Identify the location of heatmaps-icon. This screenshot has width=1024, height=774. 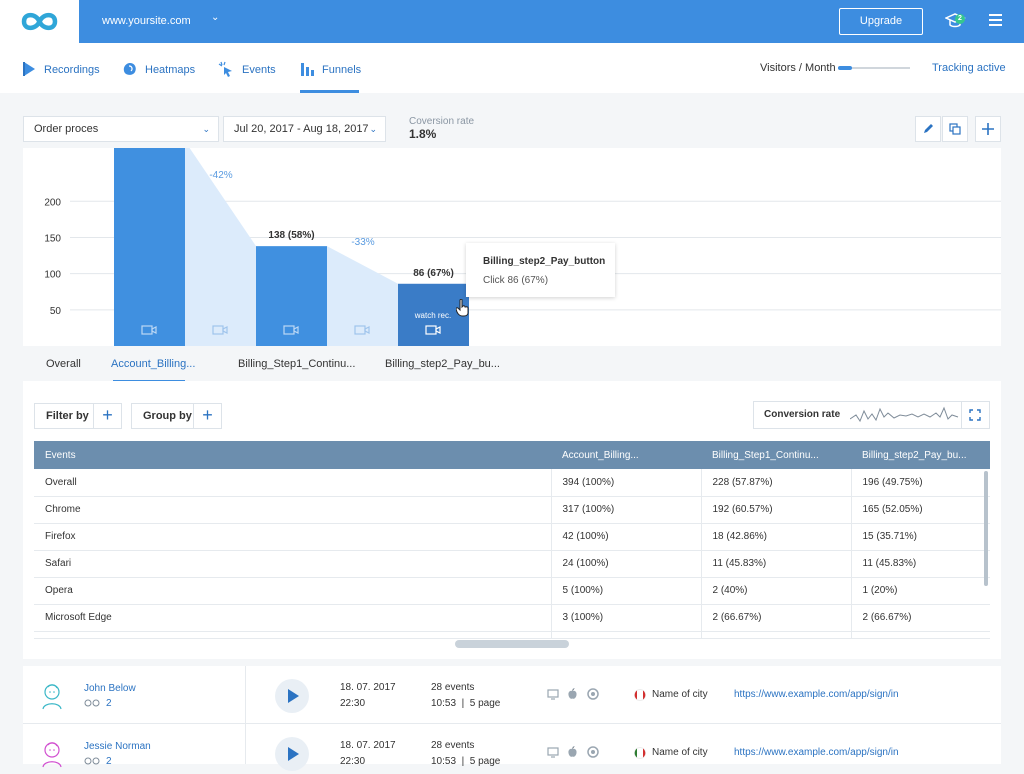
(129, 69).